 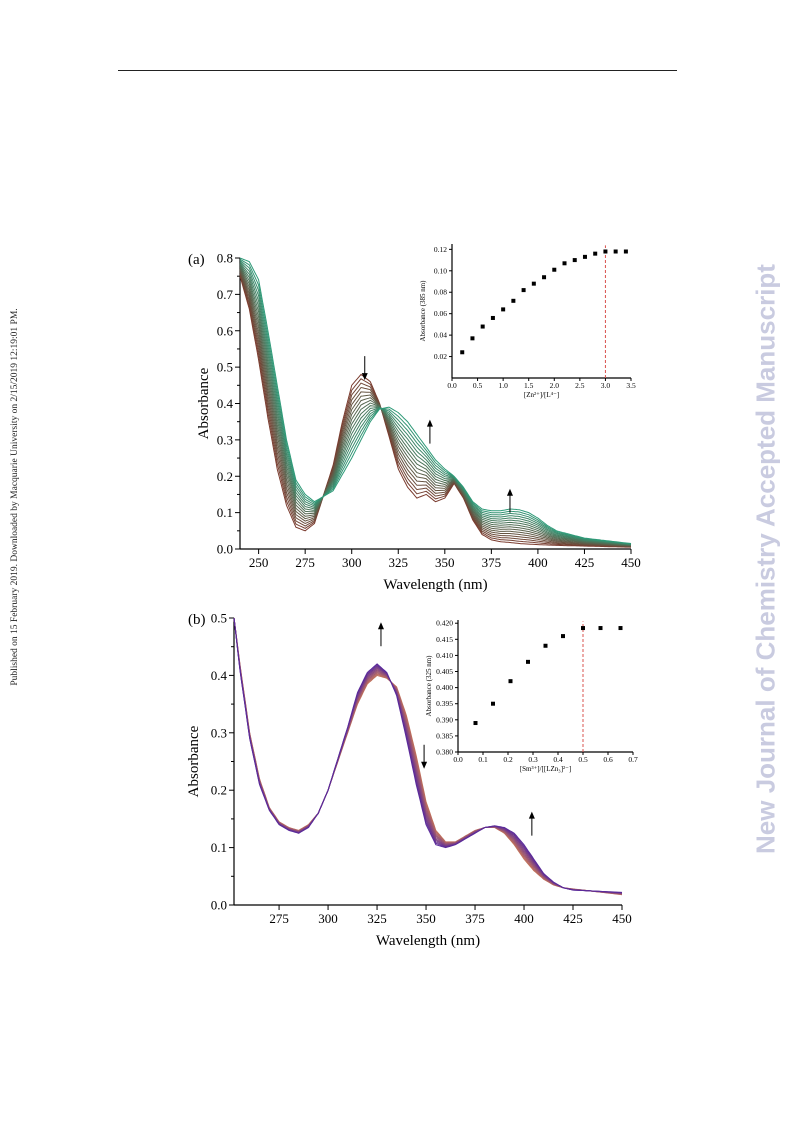 I want to click on inset-x-axis-label: [Sm³⁺]/[[LZn₃]²⁻], so click(x=545, y=769).